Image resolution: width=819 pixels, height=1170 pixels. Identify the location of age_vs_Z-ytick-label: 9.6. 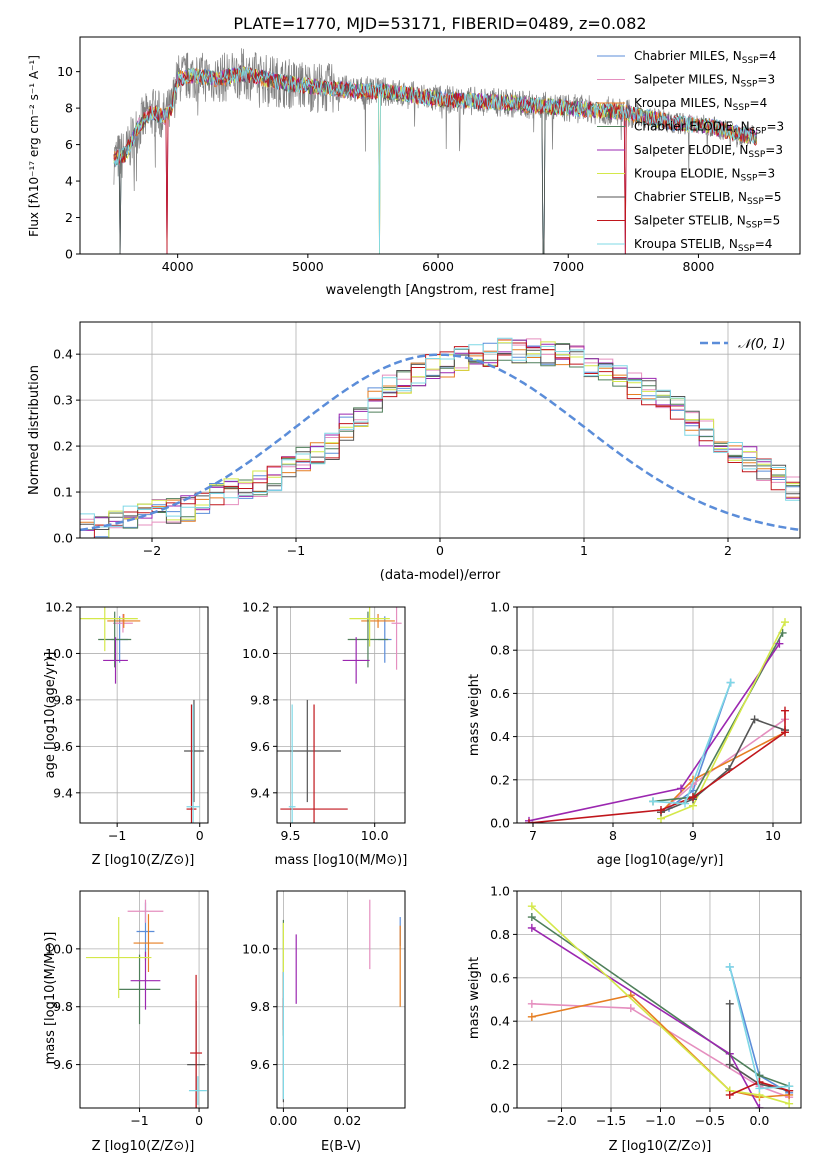
(63, 746).